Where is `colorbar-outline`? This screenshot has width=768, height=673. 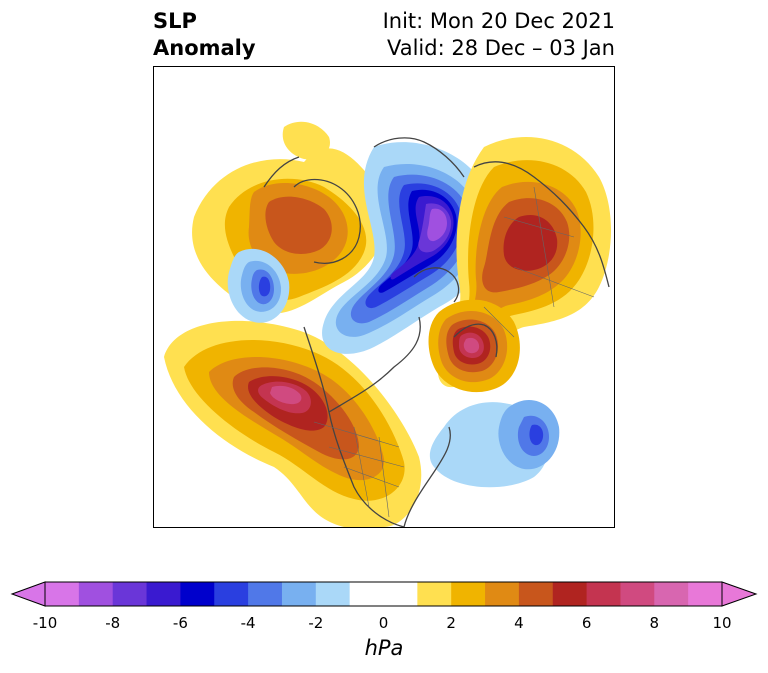 colorbar-outline is located at coordinates (383, 594).